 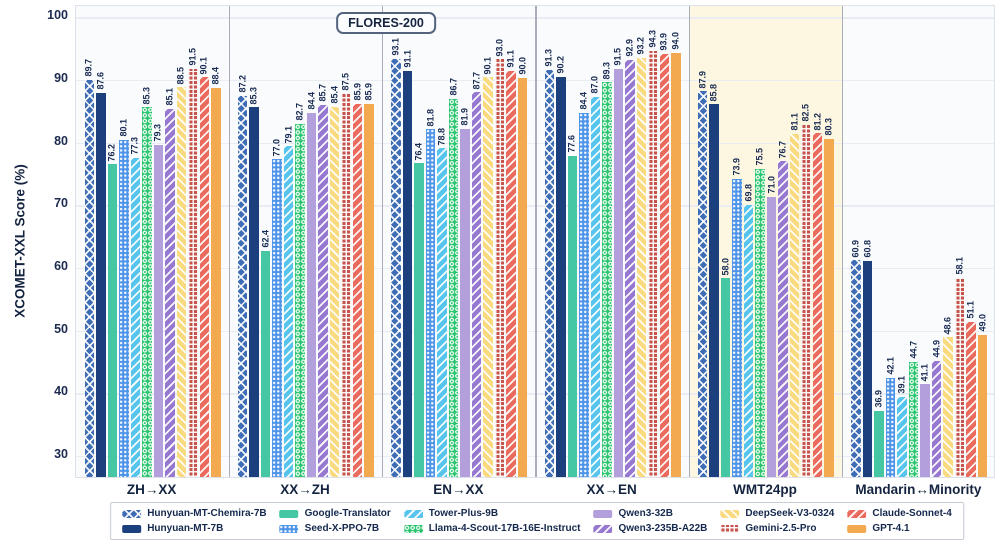 I want to click on bar-value-label: 82.7, so click(x=299, y=112).